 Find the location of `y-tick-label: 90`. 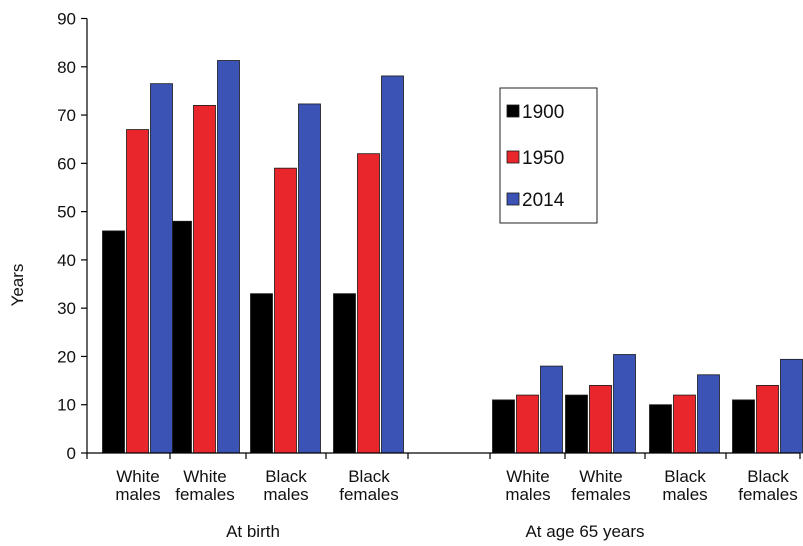

y-tick-label: 90 is located at coordinates (66, 19).